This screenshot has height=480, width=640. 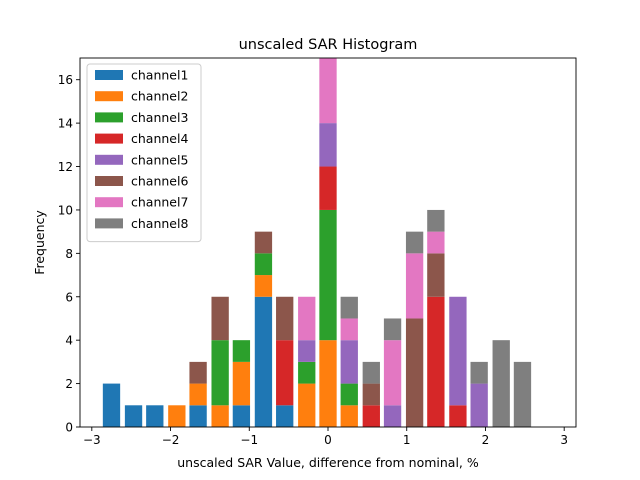 I want to click on y-tick-label: 8, so click(x=69, y=254).